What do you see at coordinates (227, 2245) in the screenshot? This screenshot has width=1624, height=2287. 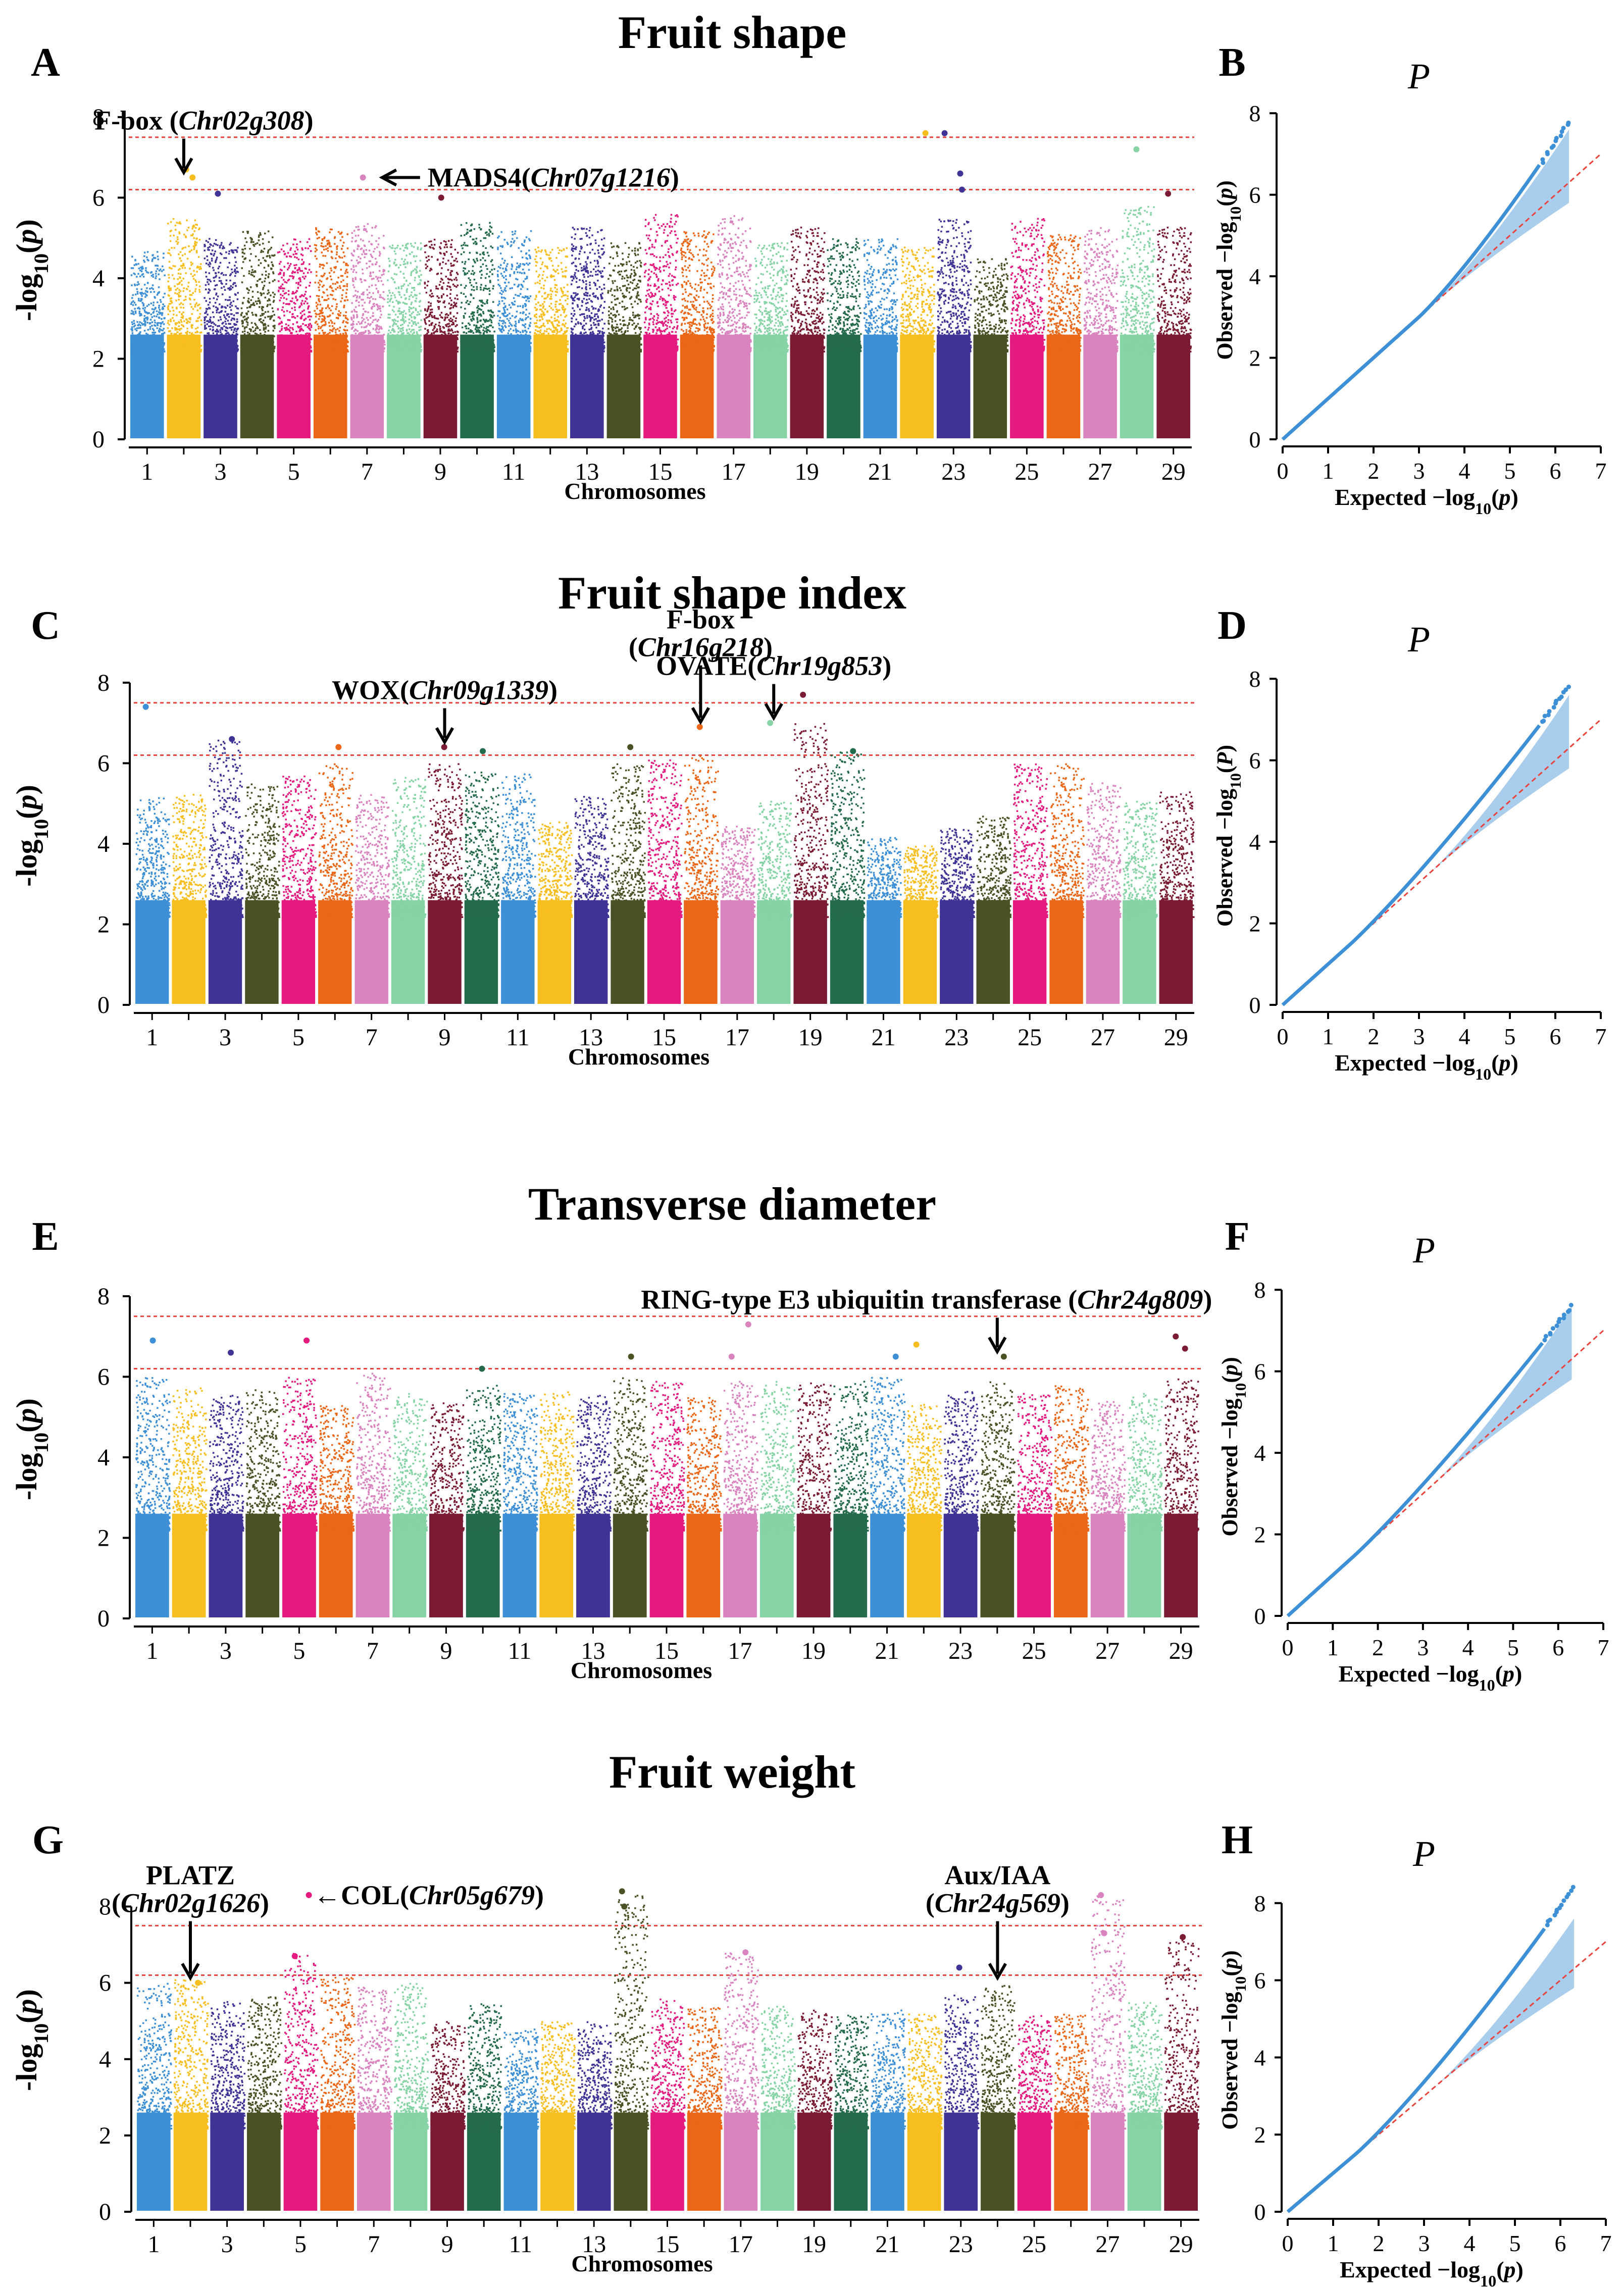 I see `chromosome-tick-label: 3` at bounding box center [227, 2245].